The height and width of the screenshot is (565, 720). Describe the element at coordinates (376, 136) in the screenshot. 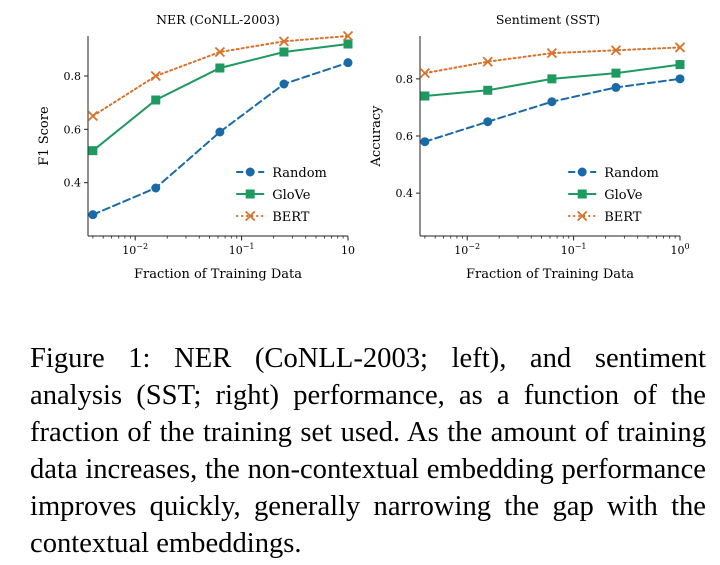

I see `y-axis-label: Accuracy` at that location.